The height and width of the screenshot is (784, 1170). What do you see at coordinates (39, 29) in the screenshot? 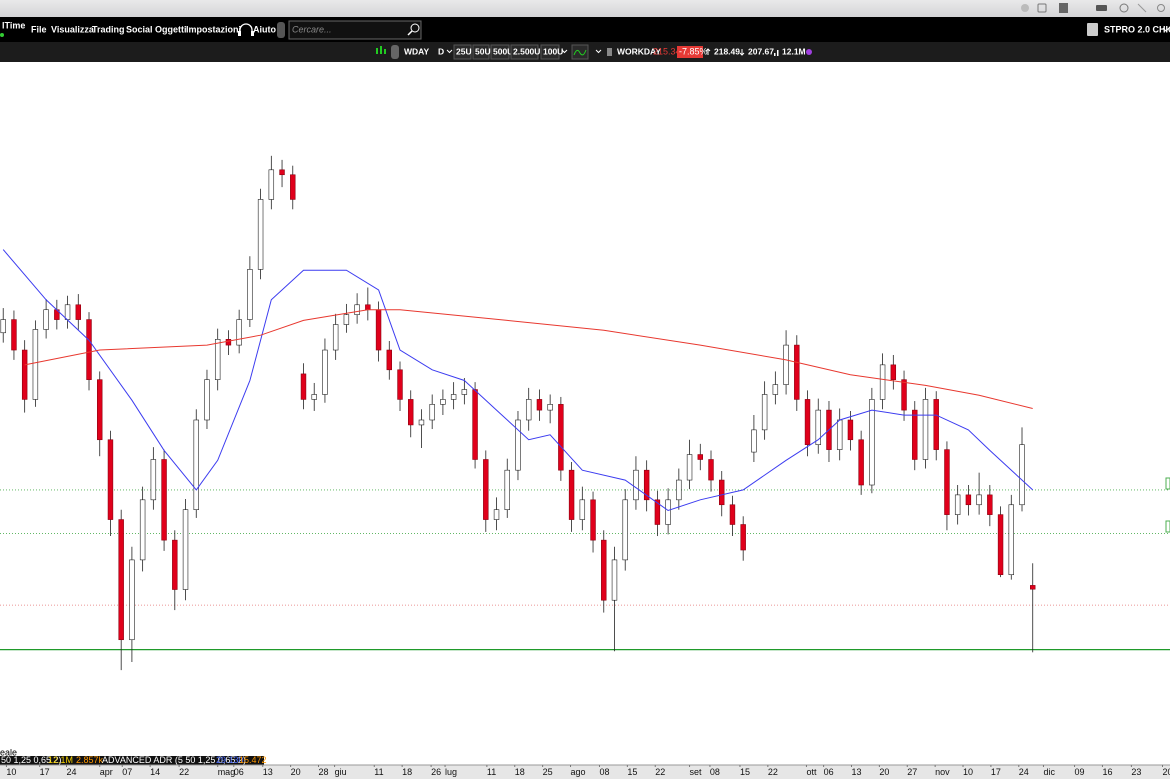
I see `menu-item: File` at bounding box center [39, 29].